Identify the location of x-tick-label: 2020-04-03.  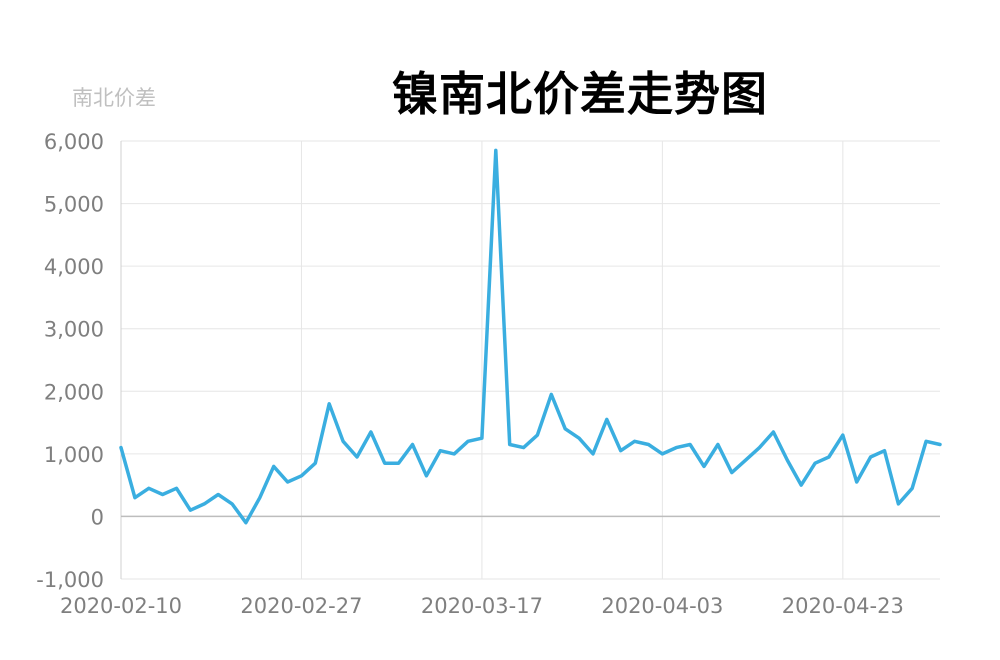
(662, 606).